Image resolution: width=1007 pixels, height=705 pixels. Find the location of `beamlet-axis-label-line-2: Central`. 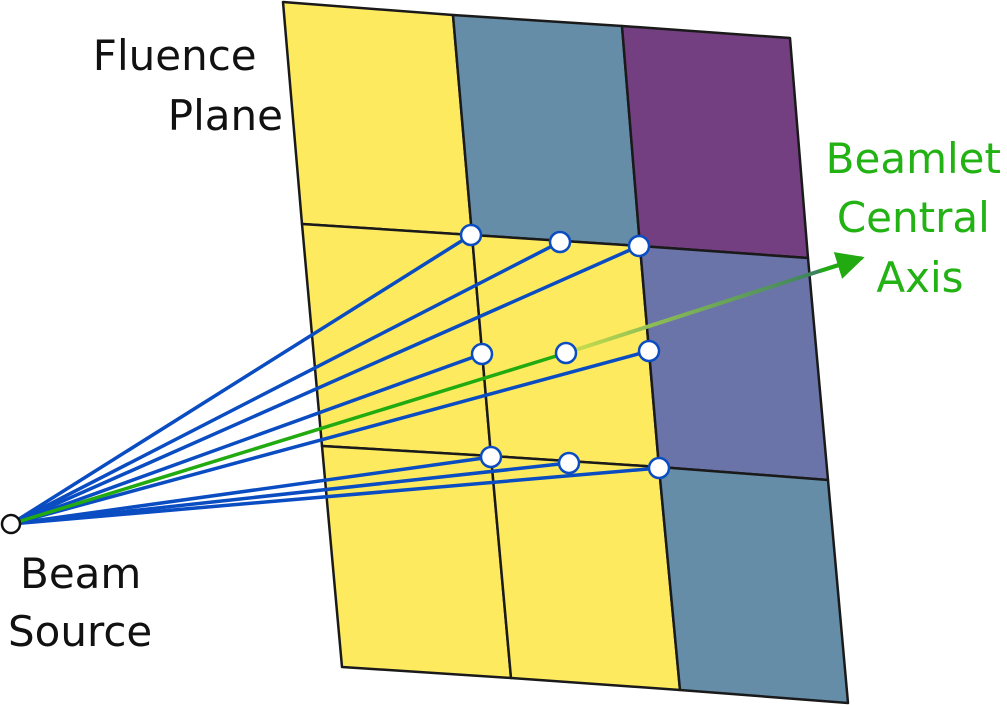

beamlet-axis-label-line-2: Central is located at coordinates (913, 217).